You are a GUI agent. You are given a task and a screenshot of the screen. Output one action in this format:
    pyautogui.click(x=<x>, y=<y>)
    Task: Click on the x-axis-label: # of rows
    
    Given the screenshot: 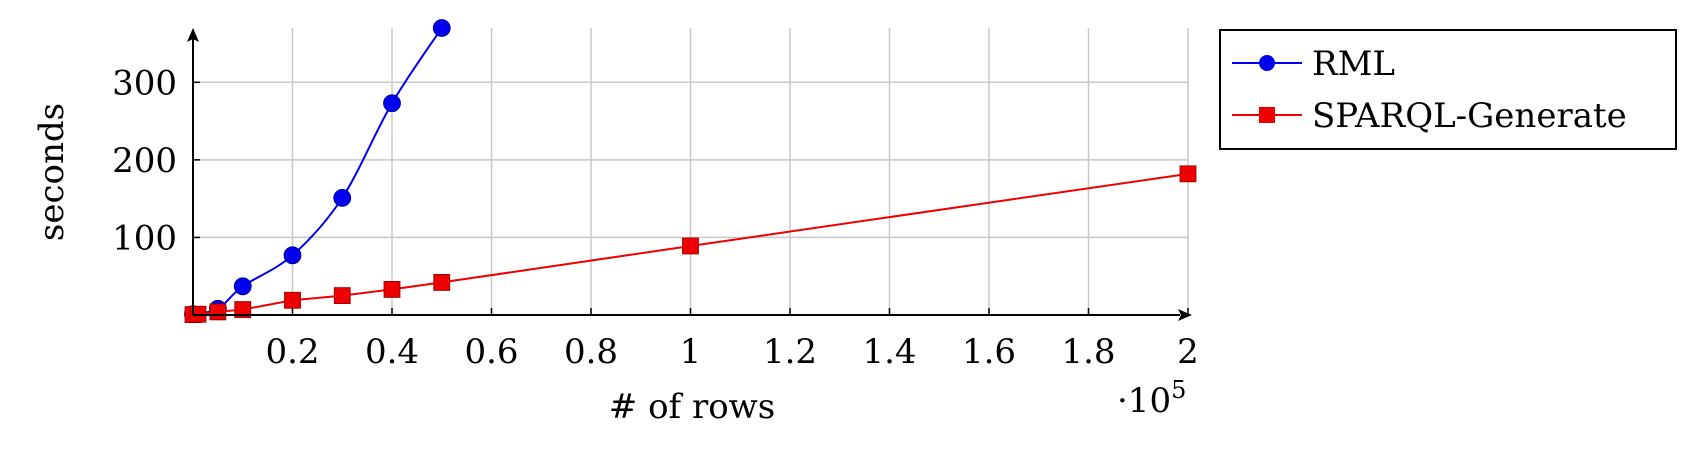 What is the action you would take?
    pyautogui.click(x=692, y=407)
    